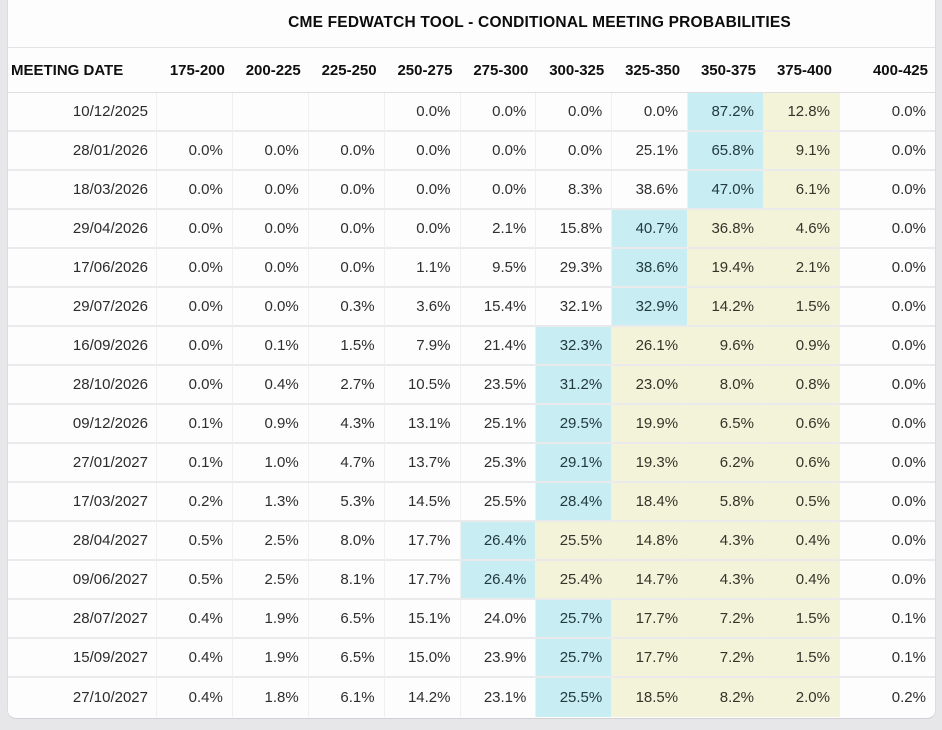  I want to click on probability-cell-highlighted: 19.4%, so click(725, 268).